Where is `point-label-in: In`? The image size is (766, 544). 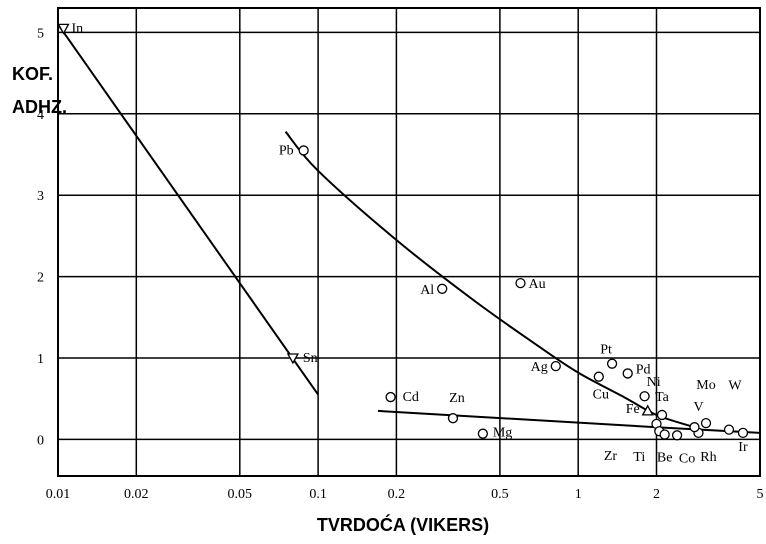 point-label-in: In is located at coordinates (78, 28).